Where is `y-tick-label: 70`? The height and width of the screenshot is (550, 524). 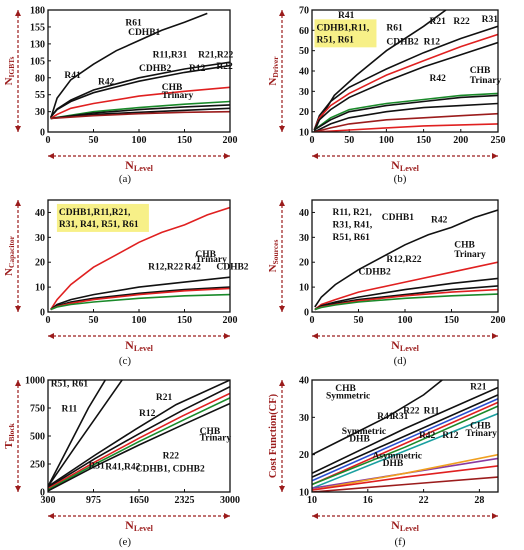
y-tick-label: 70 is located at coordinates (304, 11).